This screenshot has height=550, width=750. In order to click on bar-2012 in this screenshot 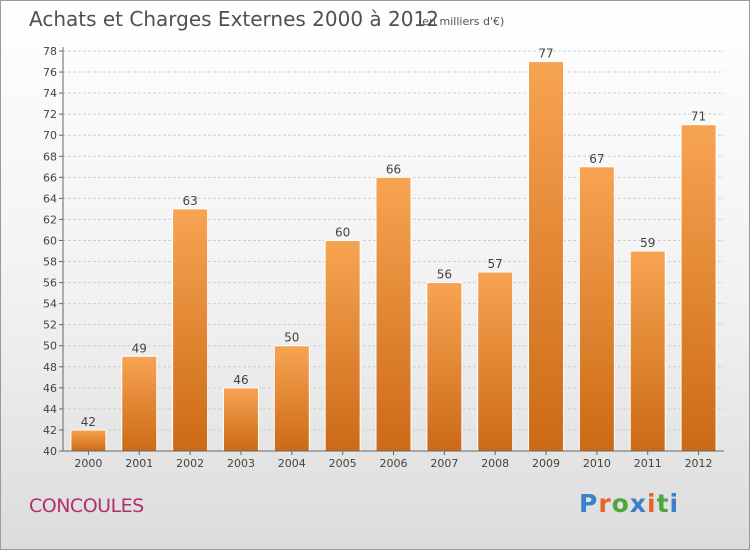, I will do `click(698, 288)`.